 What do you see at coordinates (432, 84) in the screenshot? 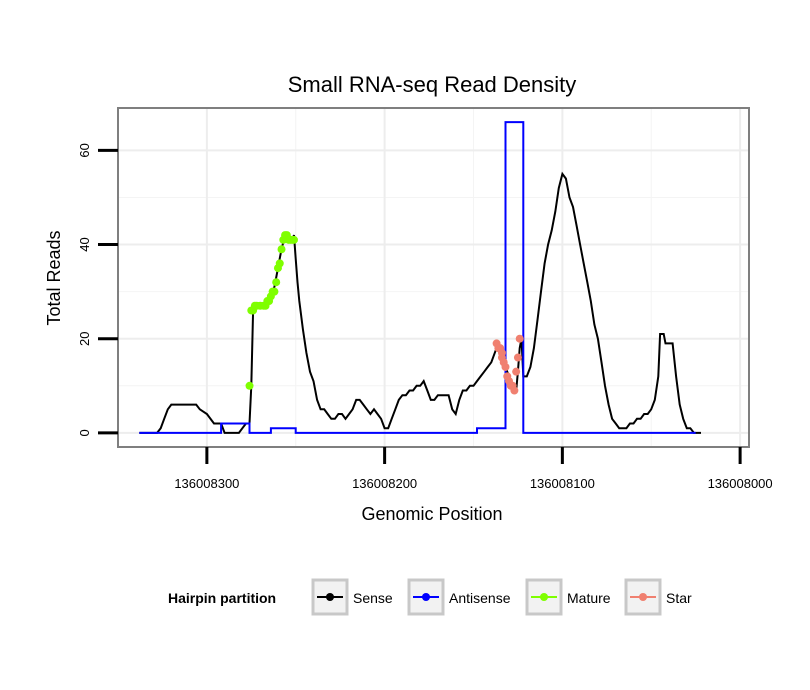
I see `chart-title: Small RNA-seq Read Density` at bounding box center [432, 84].